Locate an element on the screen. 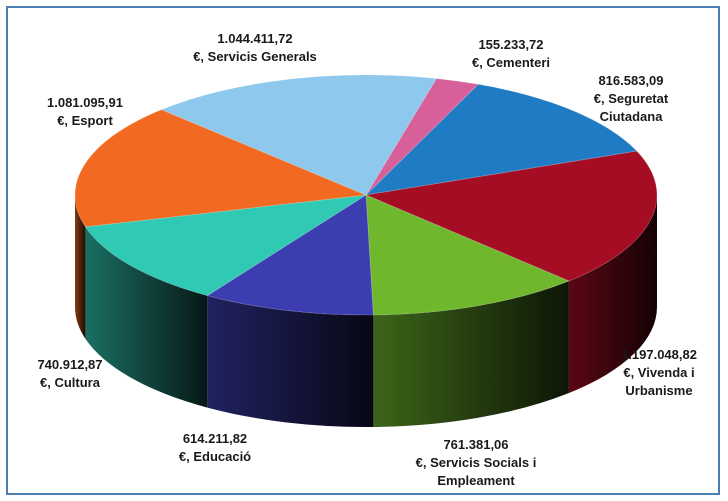  pie-side-educaci- is located at coordinates (290, 361).